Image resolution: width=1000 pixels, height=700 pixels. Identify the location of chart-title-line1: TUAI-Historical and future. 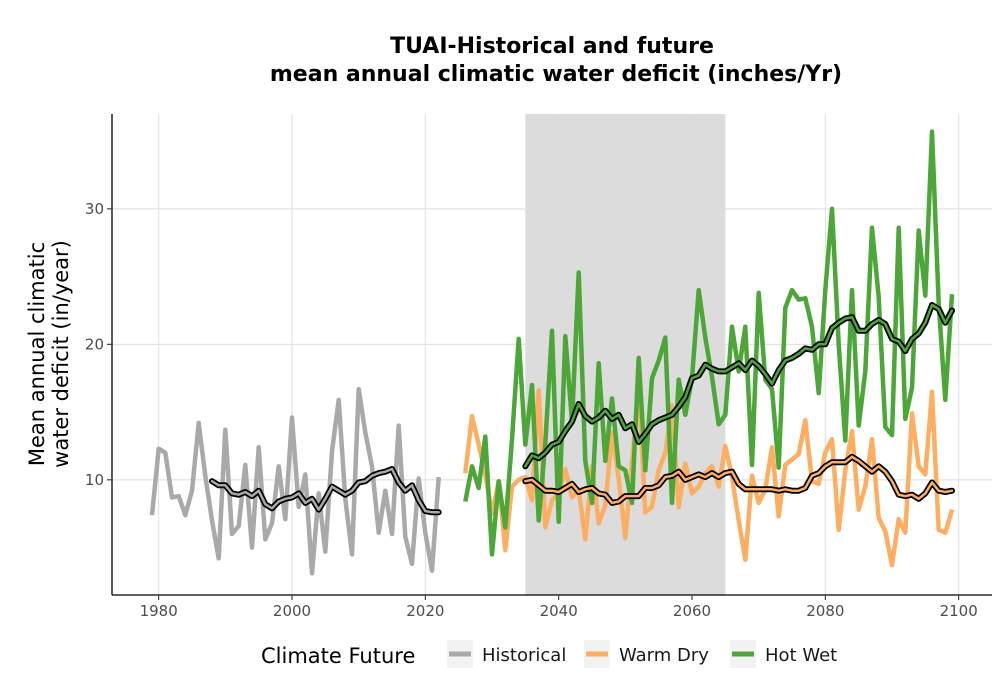
(552, 46).